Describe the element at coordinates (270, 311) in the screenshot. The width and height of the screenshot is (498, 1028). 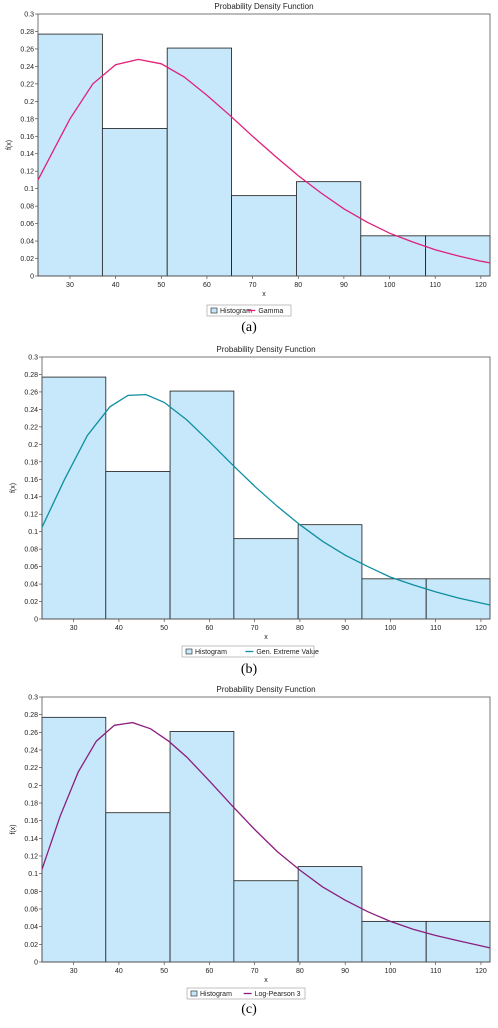
I see `legend-curve-label: Gamma` at that location.